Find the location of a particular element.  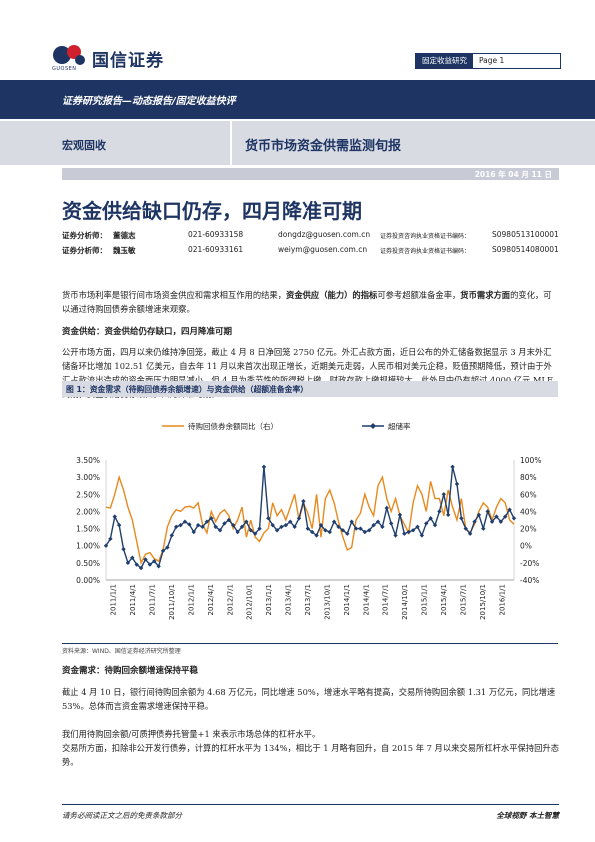

y-right-tick-label: 60% is located at coordinates (528, 494).